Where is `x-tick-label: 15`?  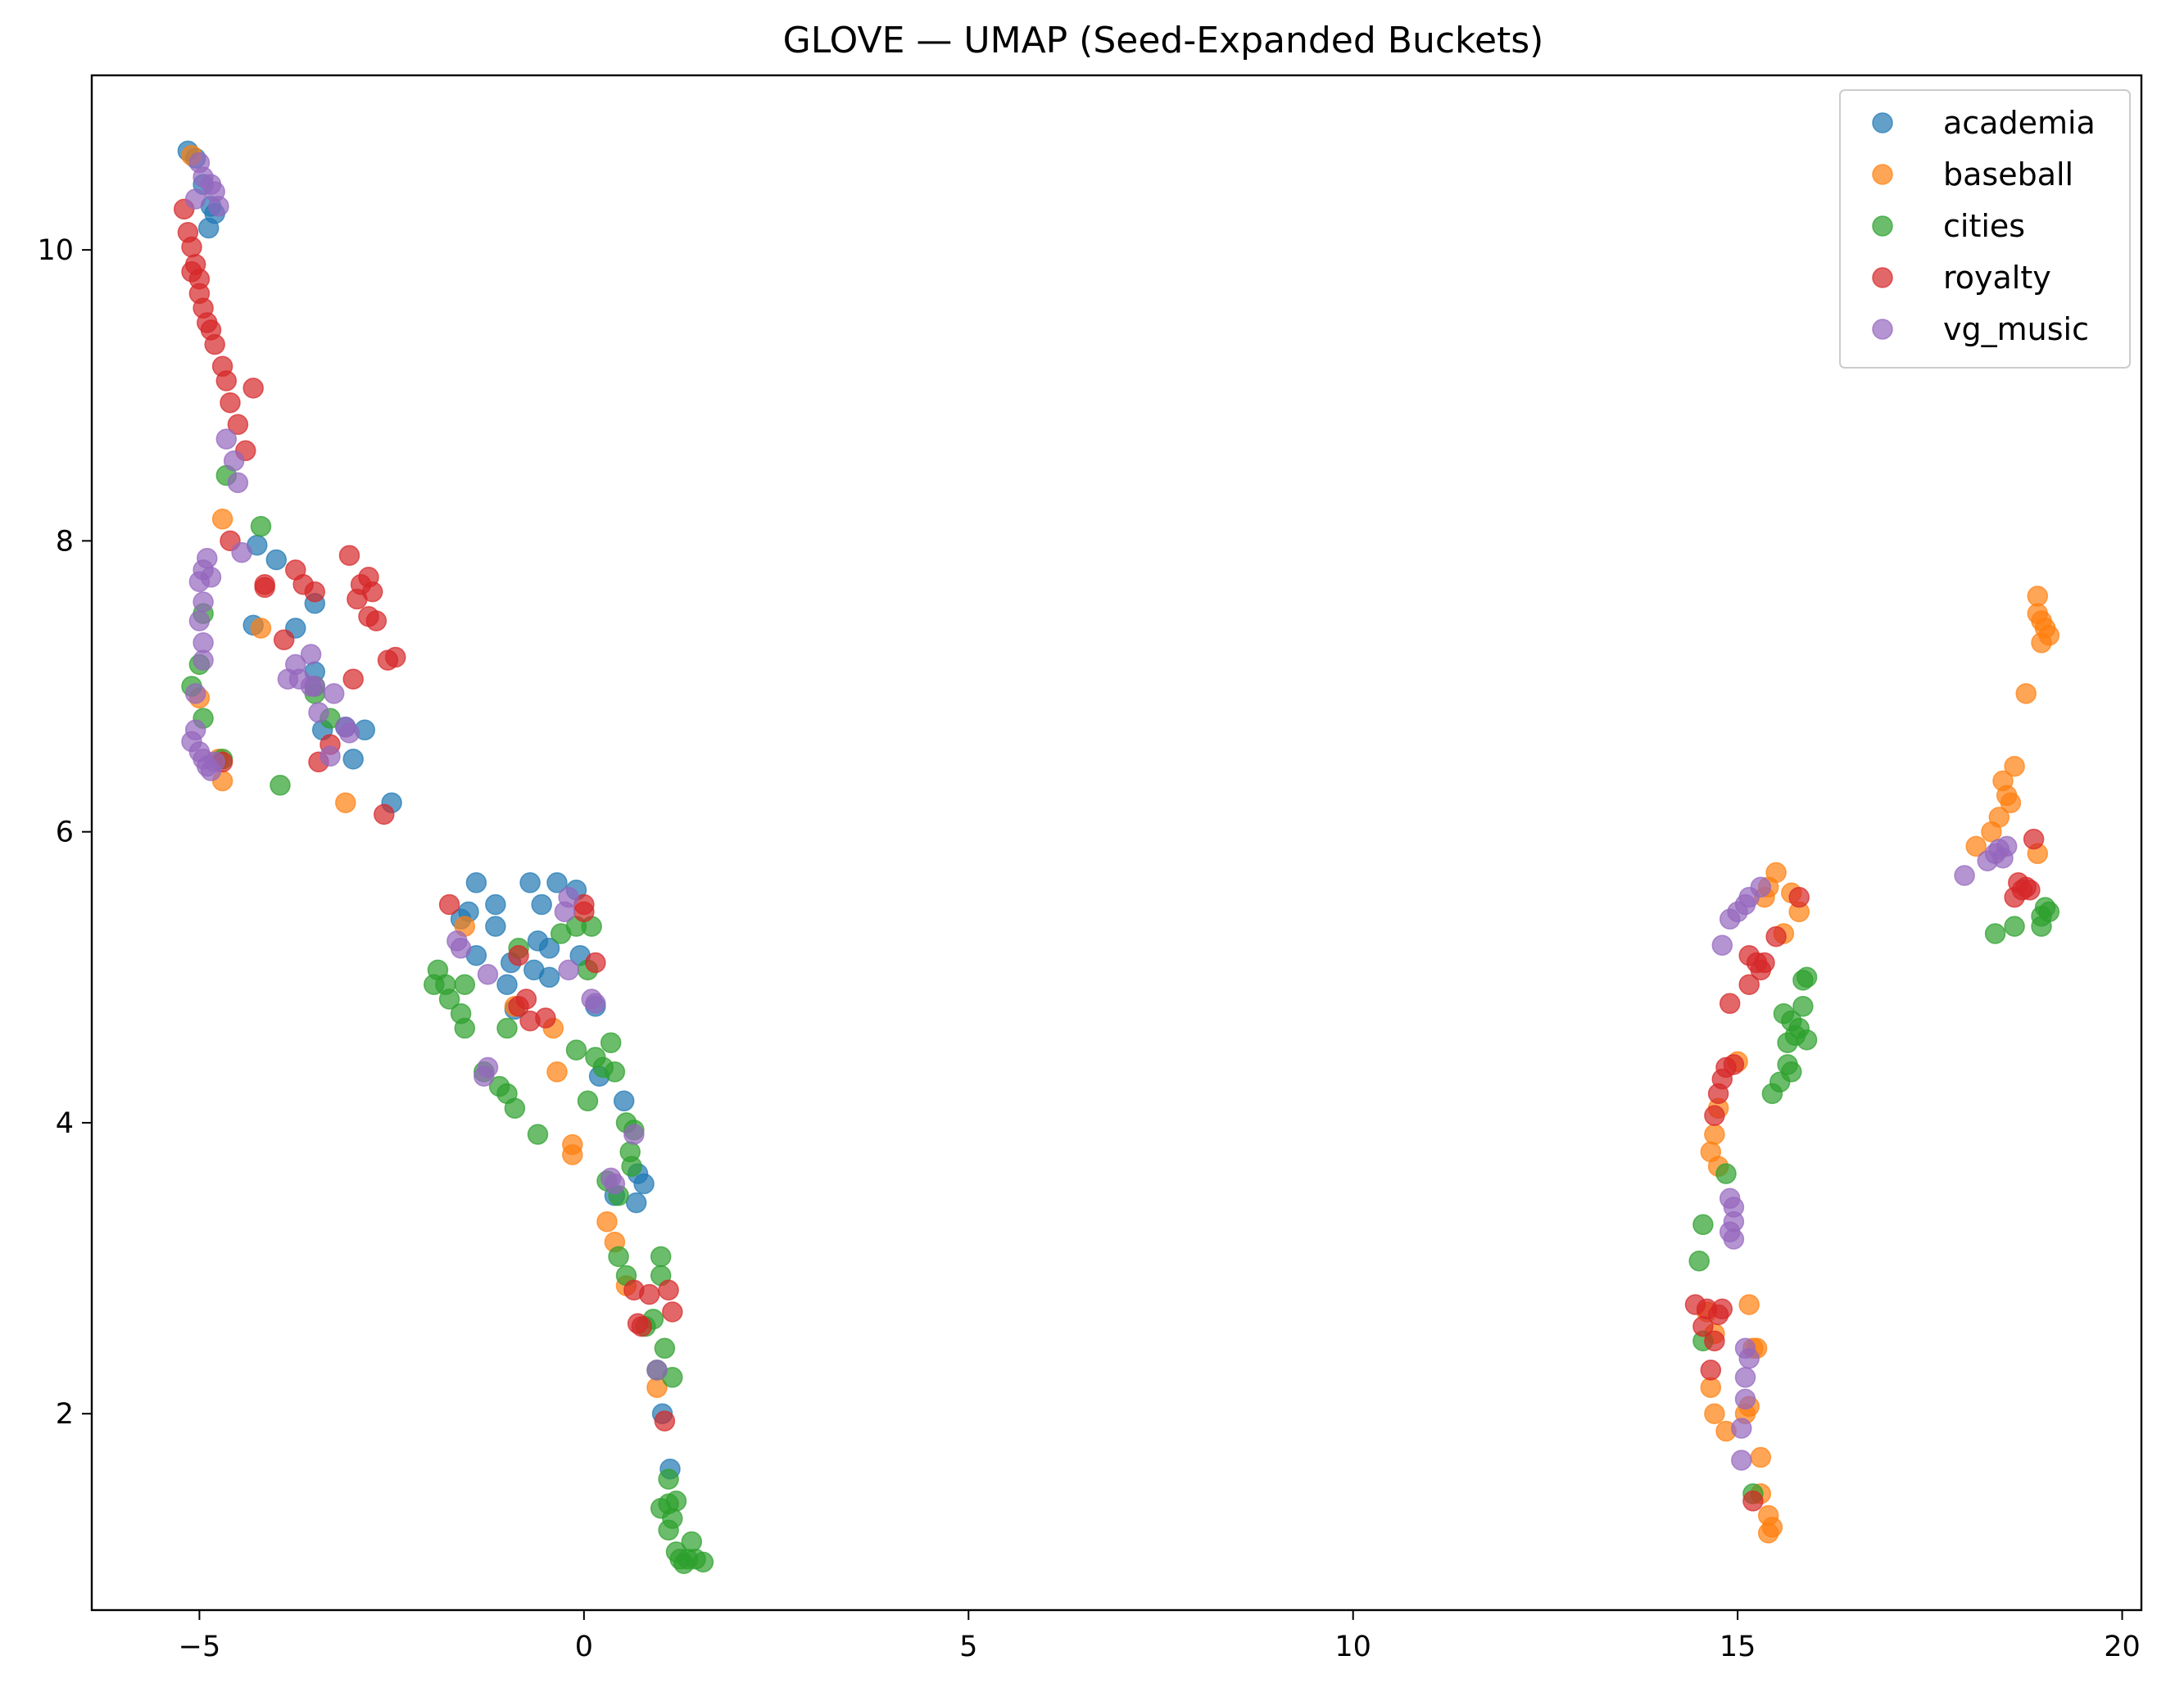 x-tick-label: 15 is located at coordinates (1738, 1647).